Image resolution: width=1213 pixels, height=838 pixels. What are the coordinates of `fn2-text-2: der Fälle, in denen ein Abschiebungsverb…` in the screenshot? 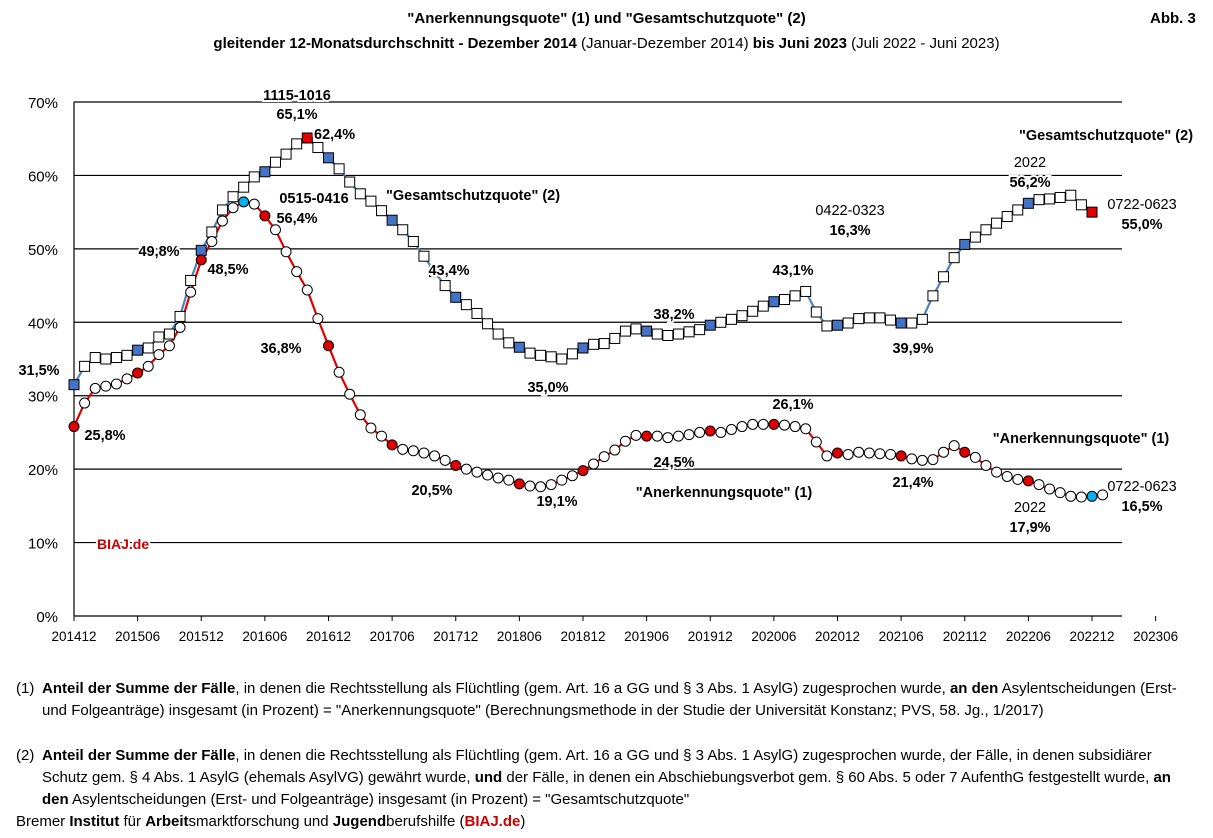 It's located at (828, 777).